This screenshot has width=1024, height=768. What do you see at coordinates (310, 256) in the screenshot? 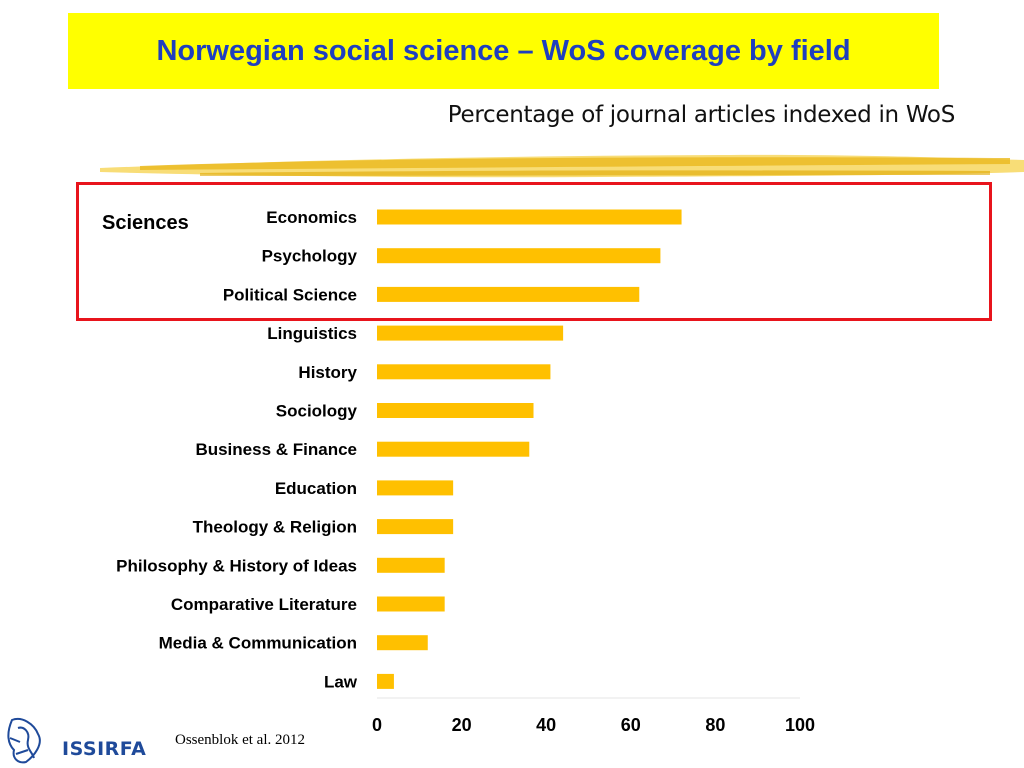
I see `category-label-psychology: Psychology` at bounding box center [310, 256].